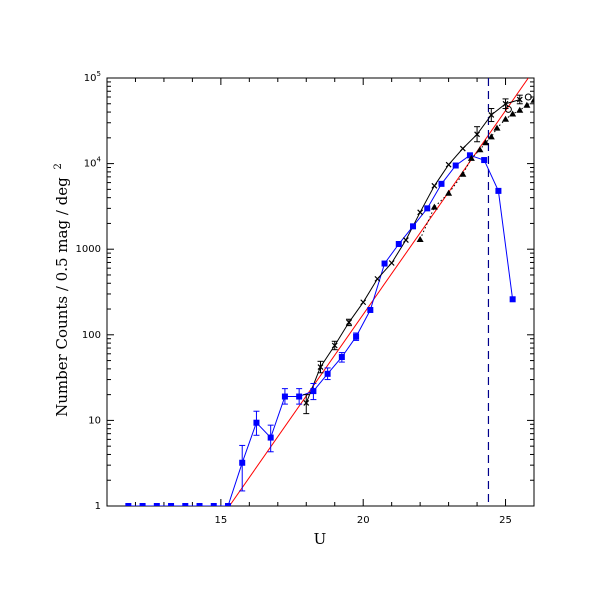  What do you see at coordinates (99, 74) in the screenshot?
I see `y-tick-label-exponent: 5` at bounding box center [99, 74].